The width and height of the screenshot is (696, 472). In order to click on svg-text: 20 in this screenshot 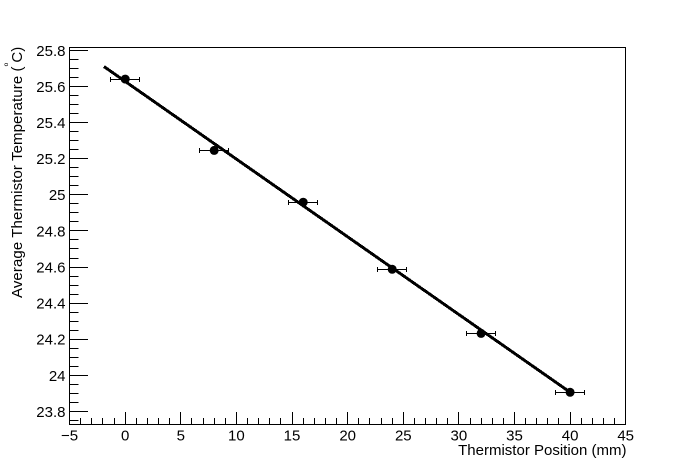, I will do `click(347, 435)`.